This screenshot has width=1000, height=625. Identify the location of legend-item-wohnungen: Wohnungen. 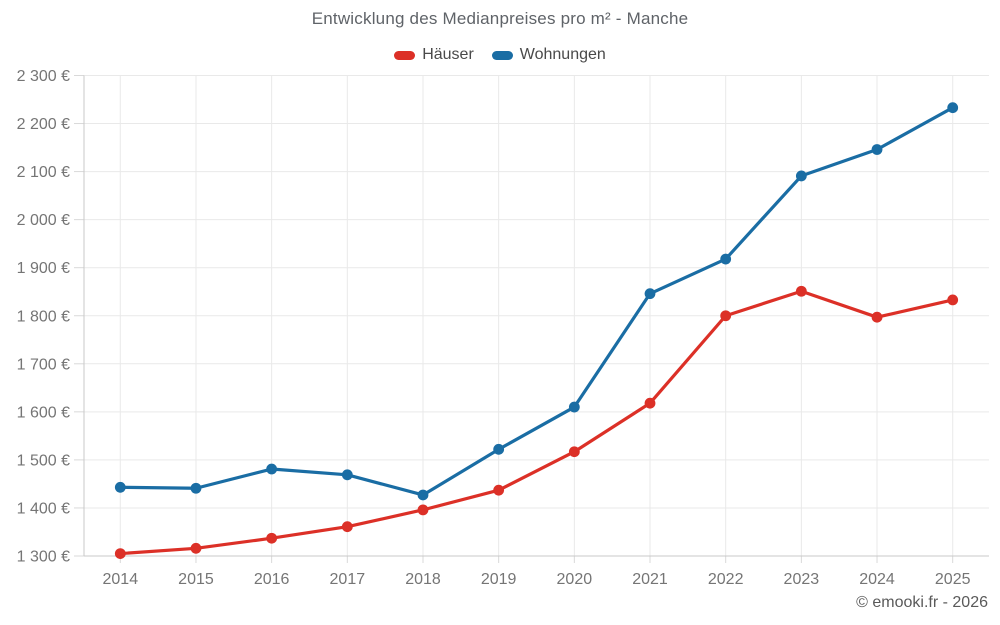
(548, 55).